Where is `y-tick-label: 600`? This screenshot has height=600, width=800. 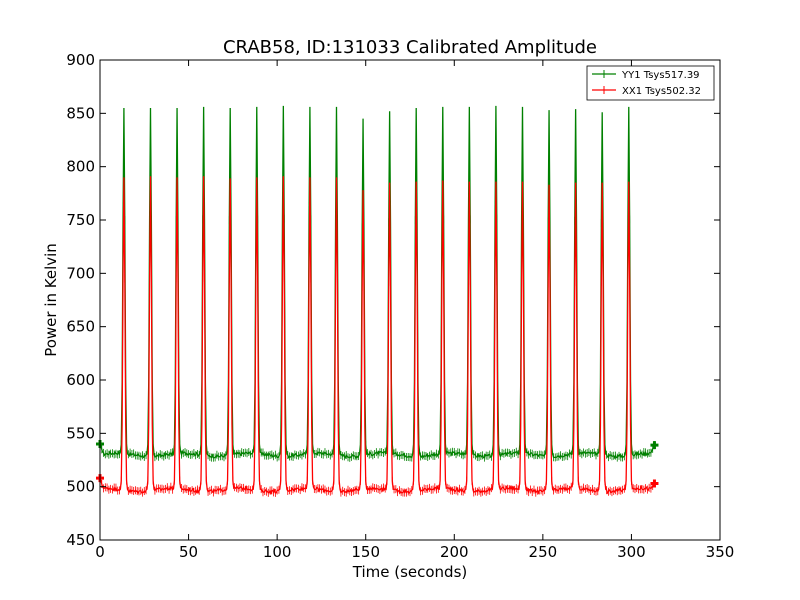
y-tick-label: 600 is located at coordinates (80, 380).